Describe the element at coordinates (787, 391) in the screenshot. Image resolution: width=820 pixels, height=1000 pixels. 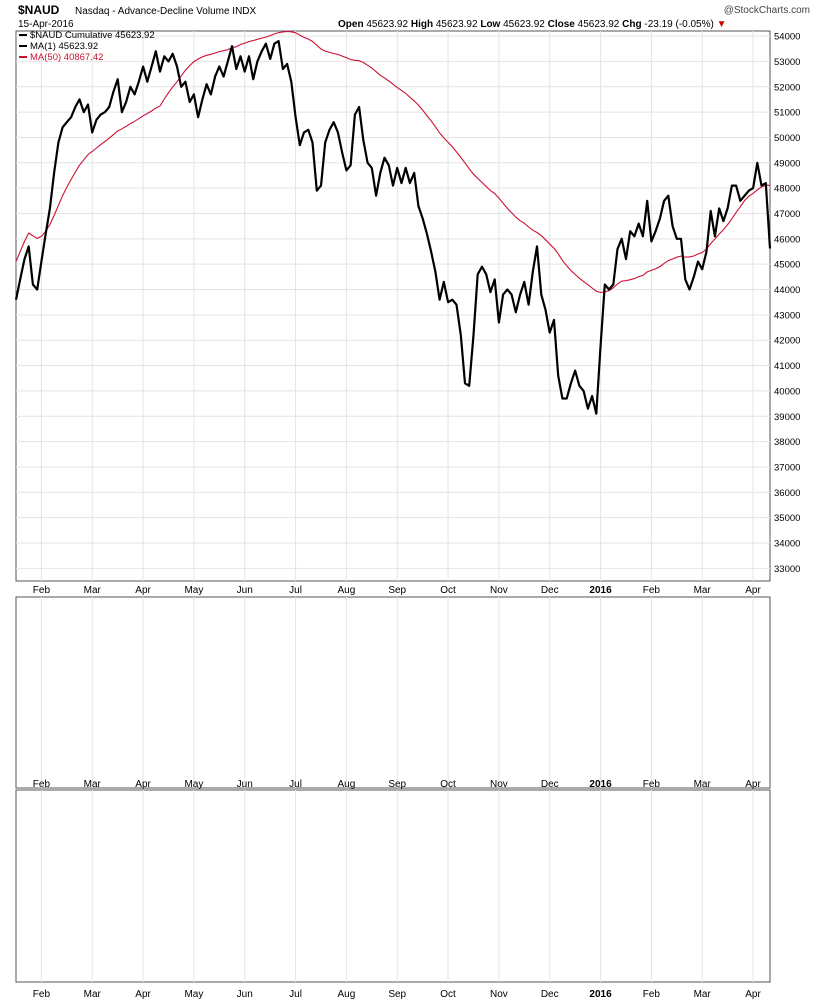
I see `y-tick-label: 40000` at that location.